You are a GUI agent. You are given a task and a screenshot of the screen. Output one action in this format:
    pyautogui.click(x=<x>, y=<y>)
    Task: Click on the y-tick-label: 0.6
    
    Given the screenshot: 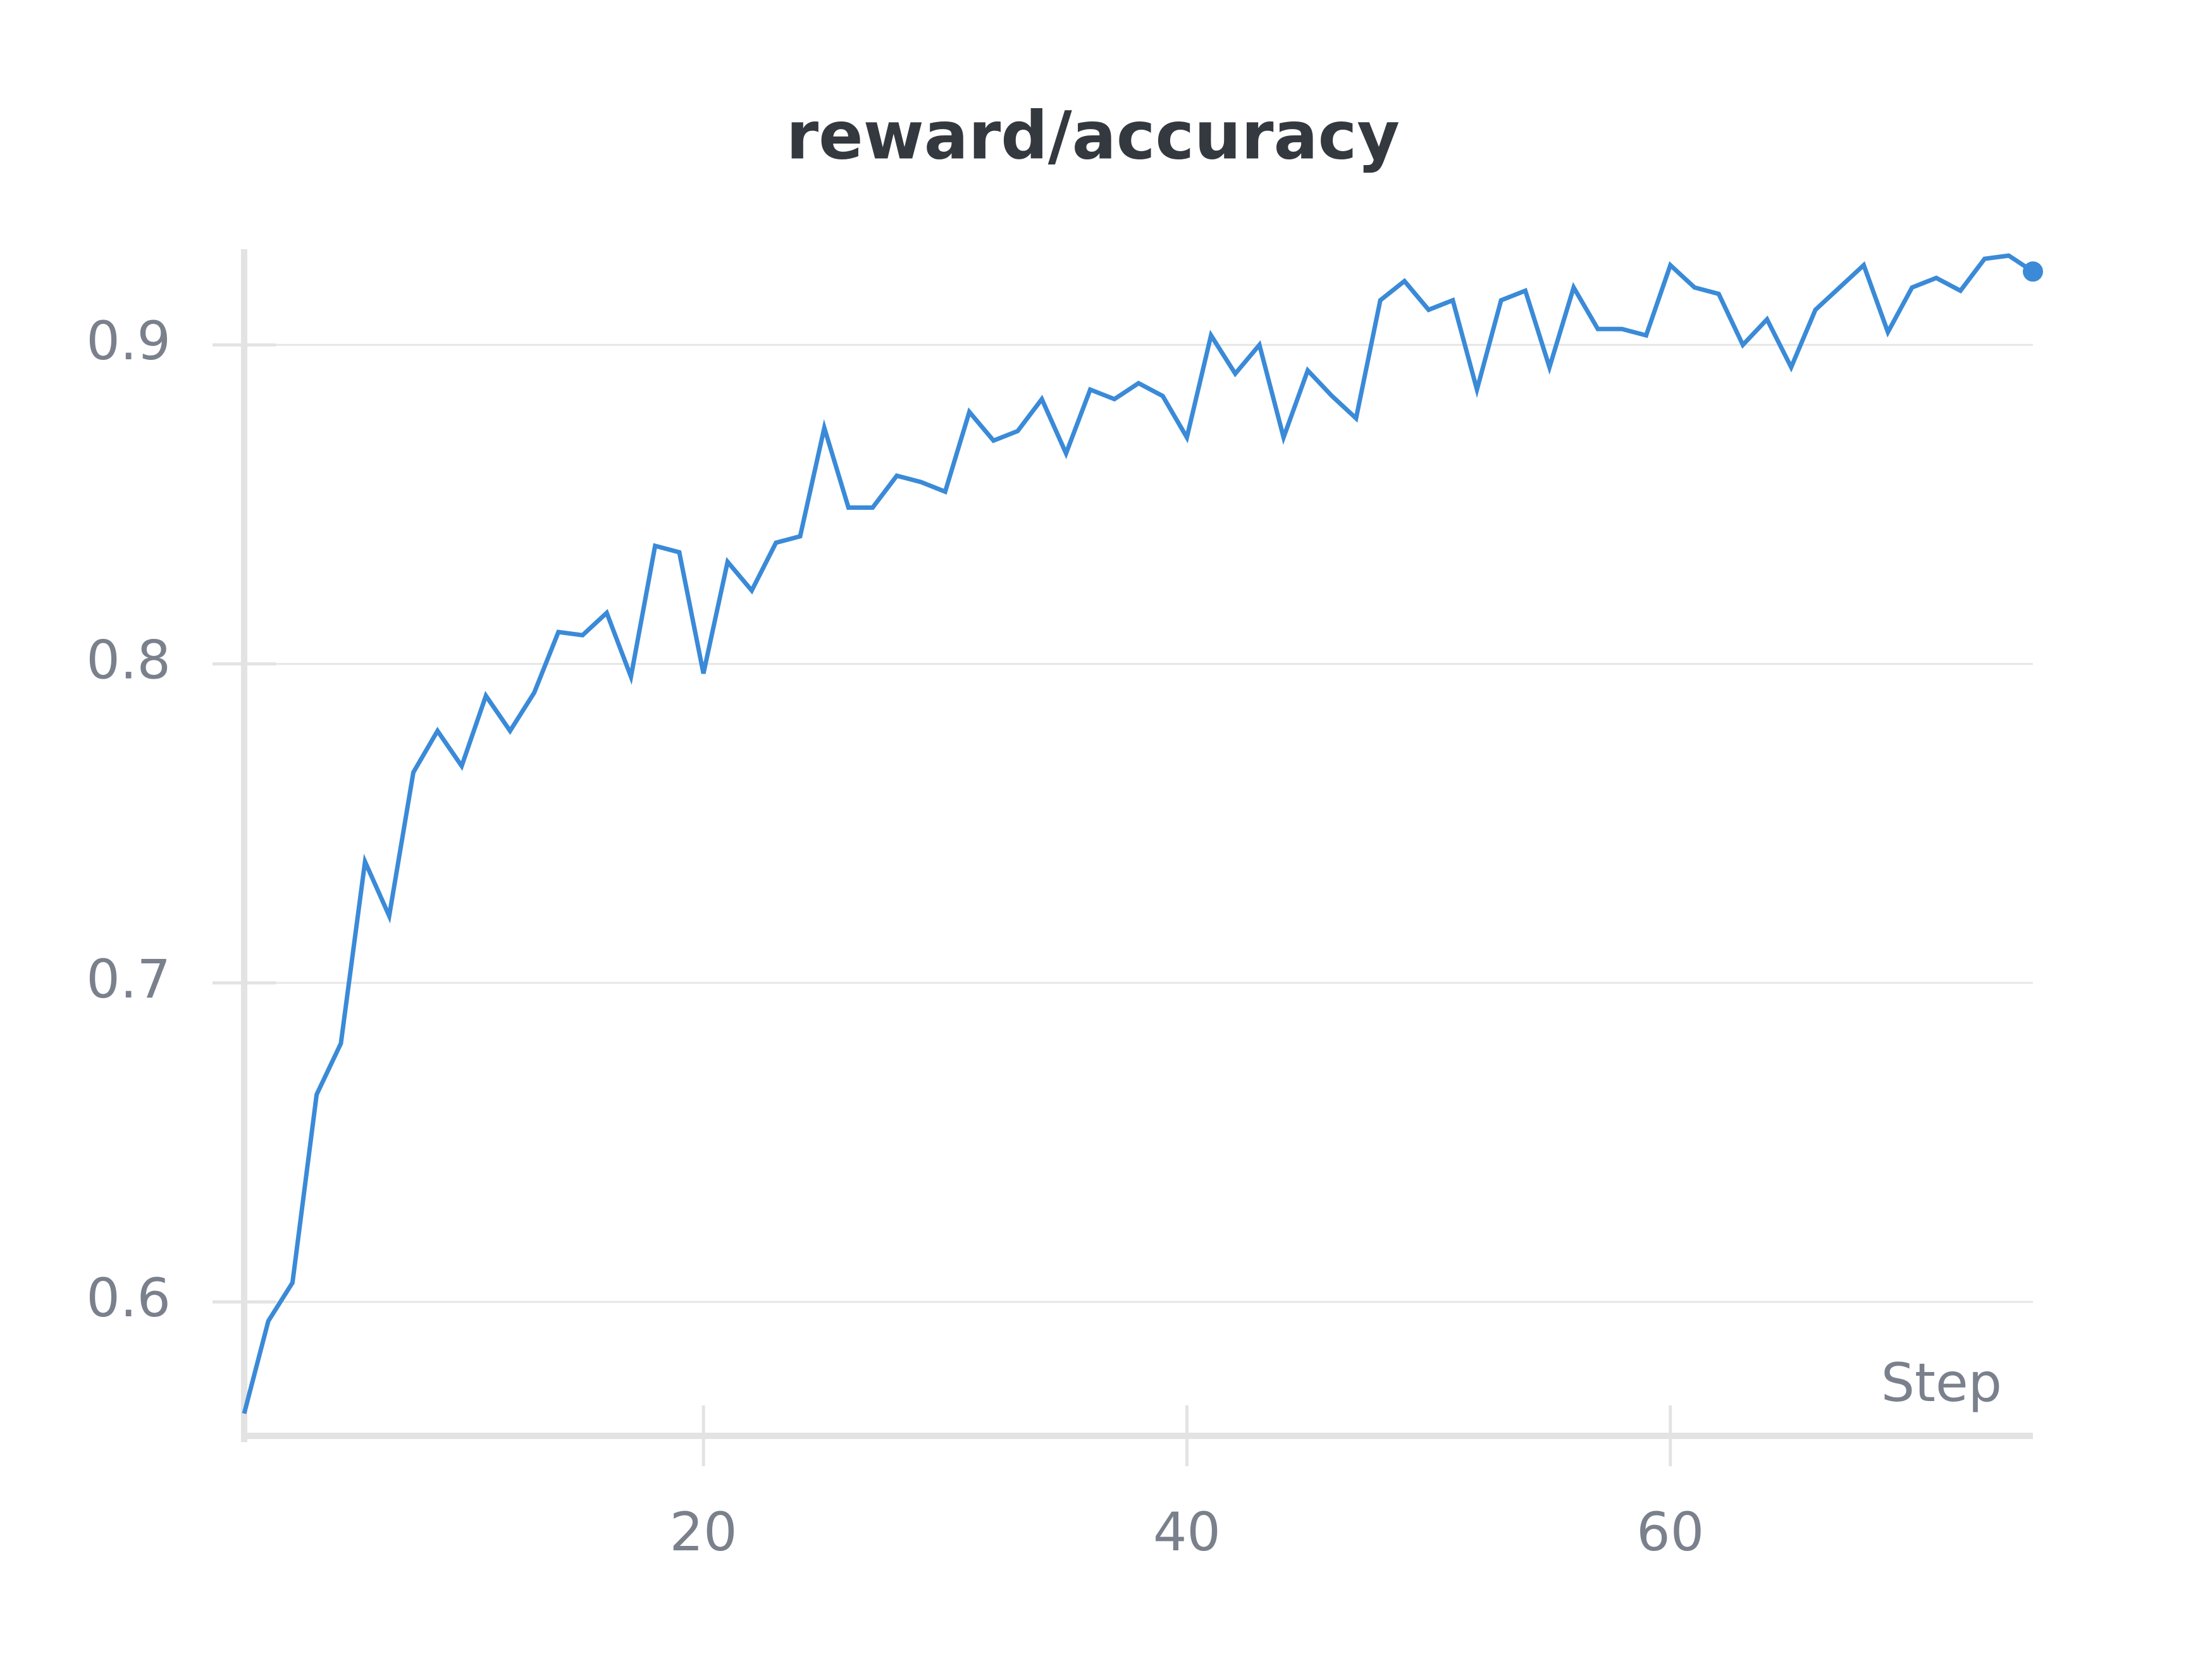 What is the action you would take?
    pyautogui.click(x=128, y=1298)
    